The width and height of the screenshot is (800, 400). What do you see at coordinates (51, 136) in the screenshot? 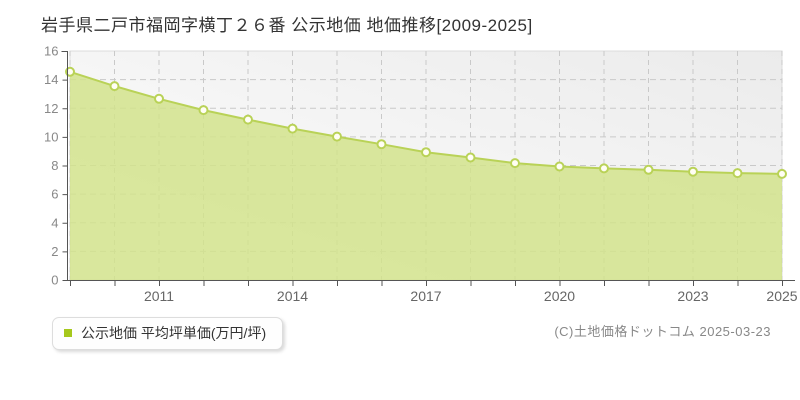
I see `svg-text: 10` at bounding box center [51, 136].